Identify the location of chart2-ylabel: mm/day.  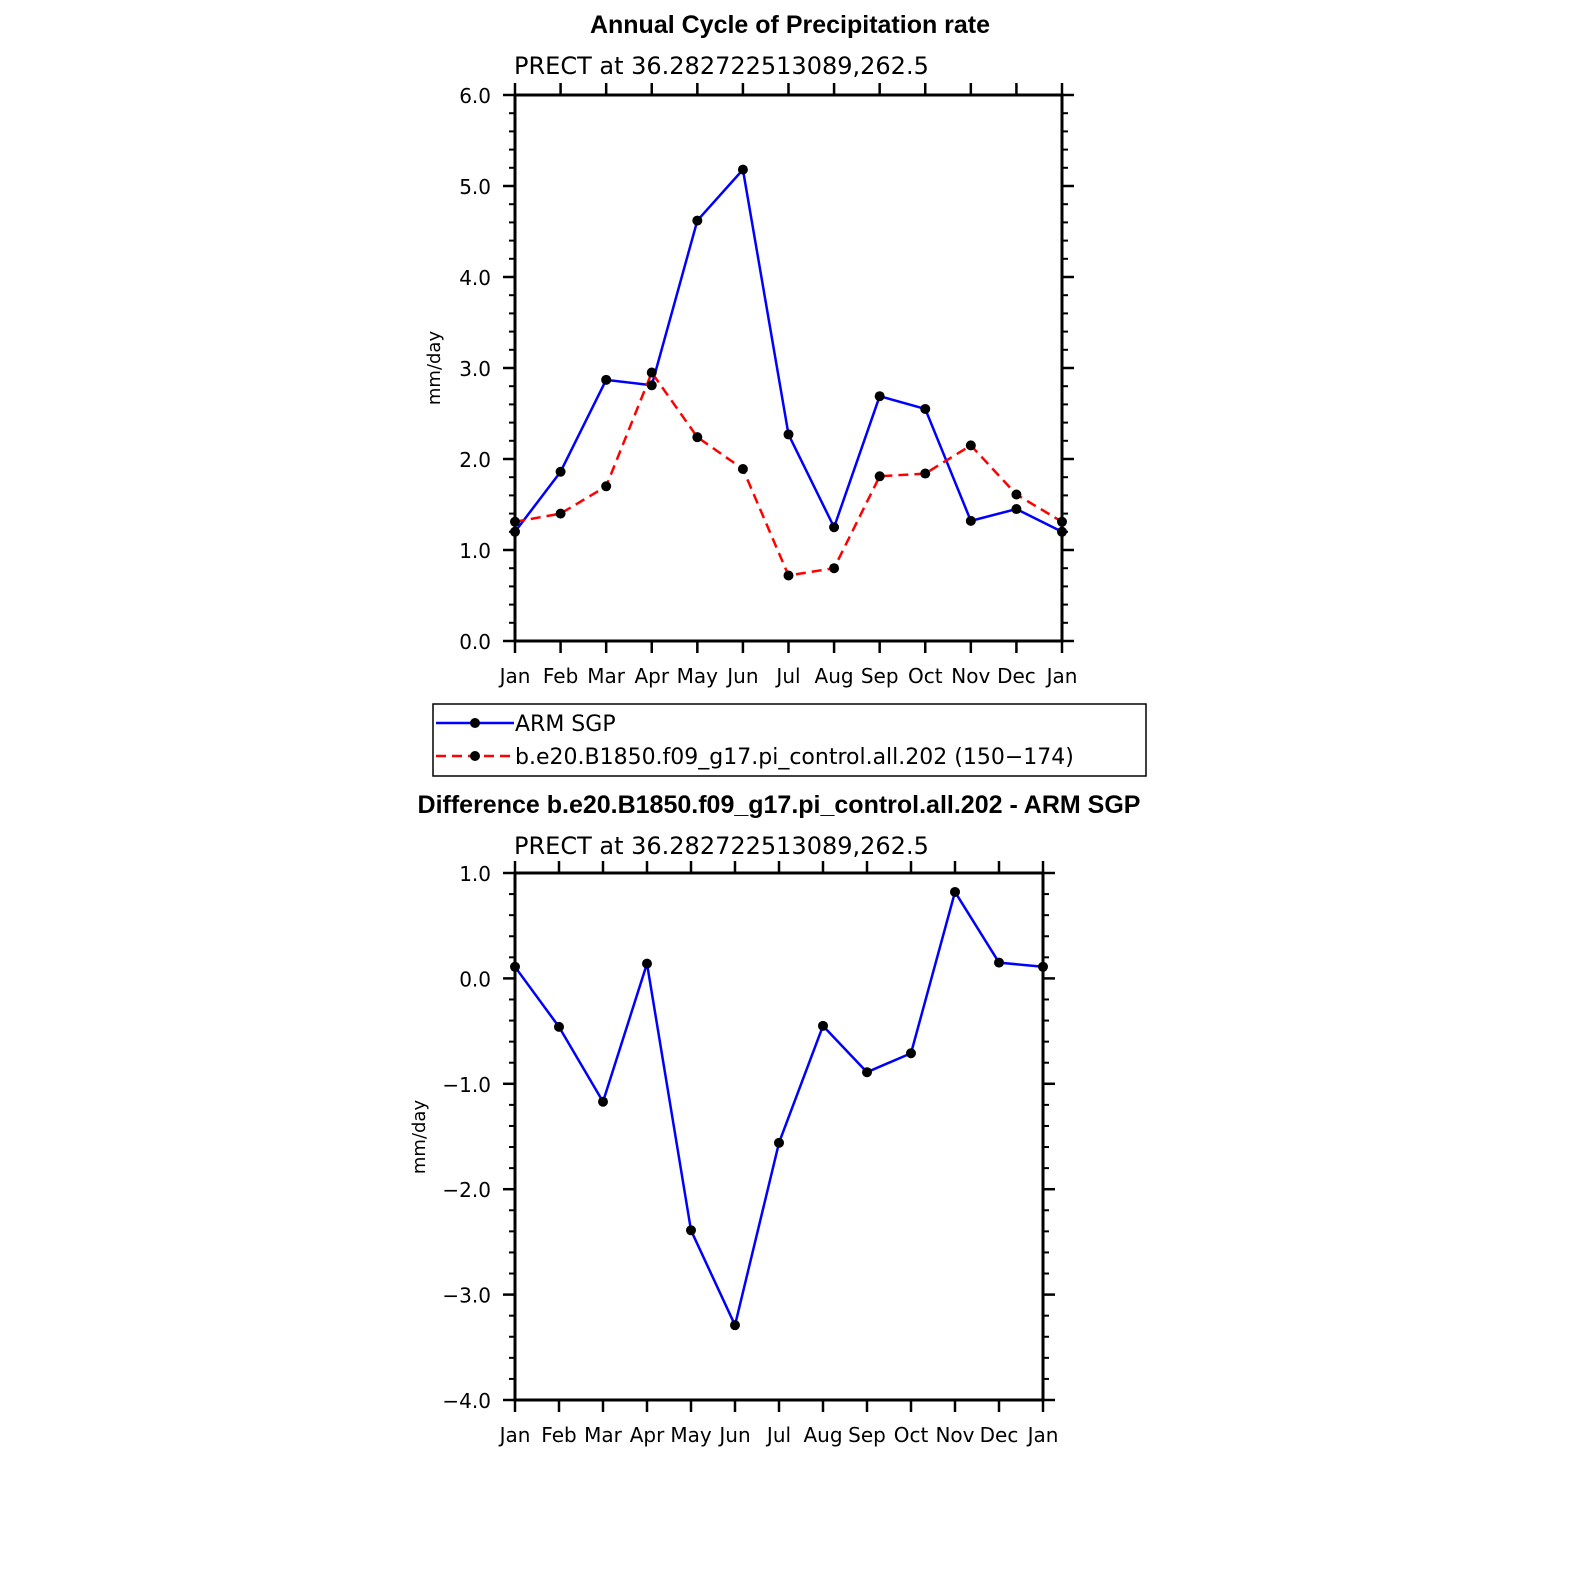
(419, 1137).